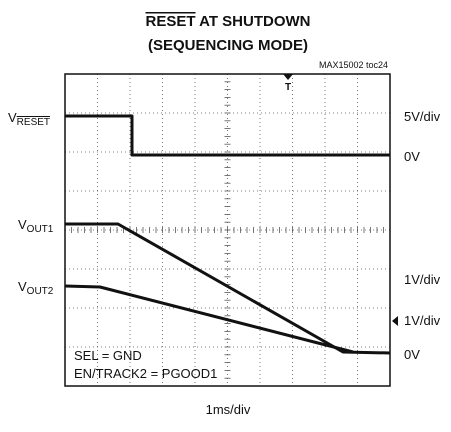  Describe the element at coordinates (353, 65) in the screenshot. I see `part-id: MAX15002 toc24` at that location.